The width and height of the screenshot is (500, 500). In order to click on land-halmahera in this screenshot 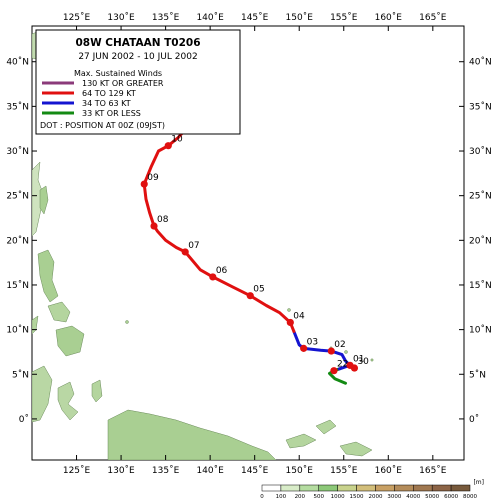, I will do `click(97, 391)`.